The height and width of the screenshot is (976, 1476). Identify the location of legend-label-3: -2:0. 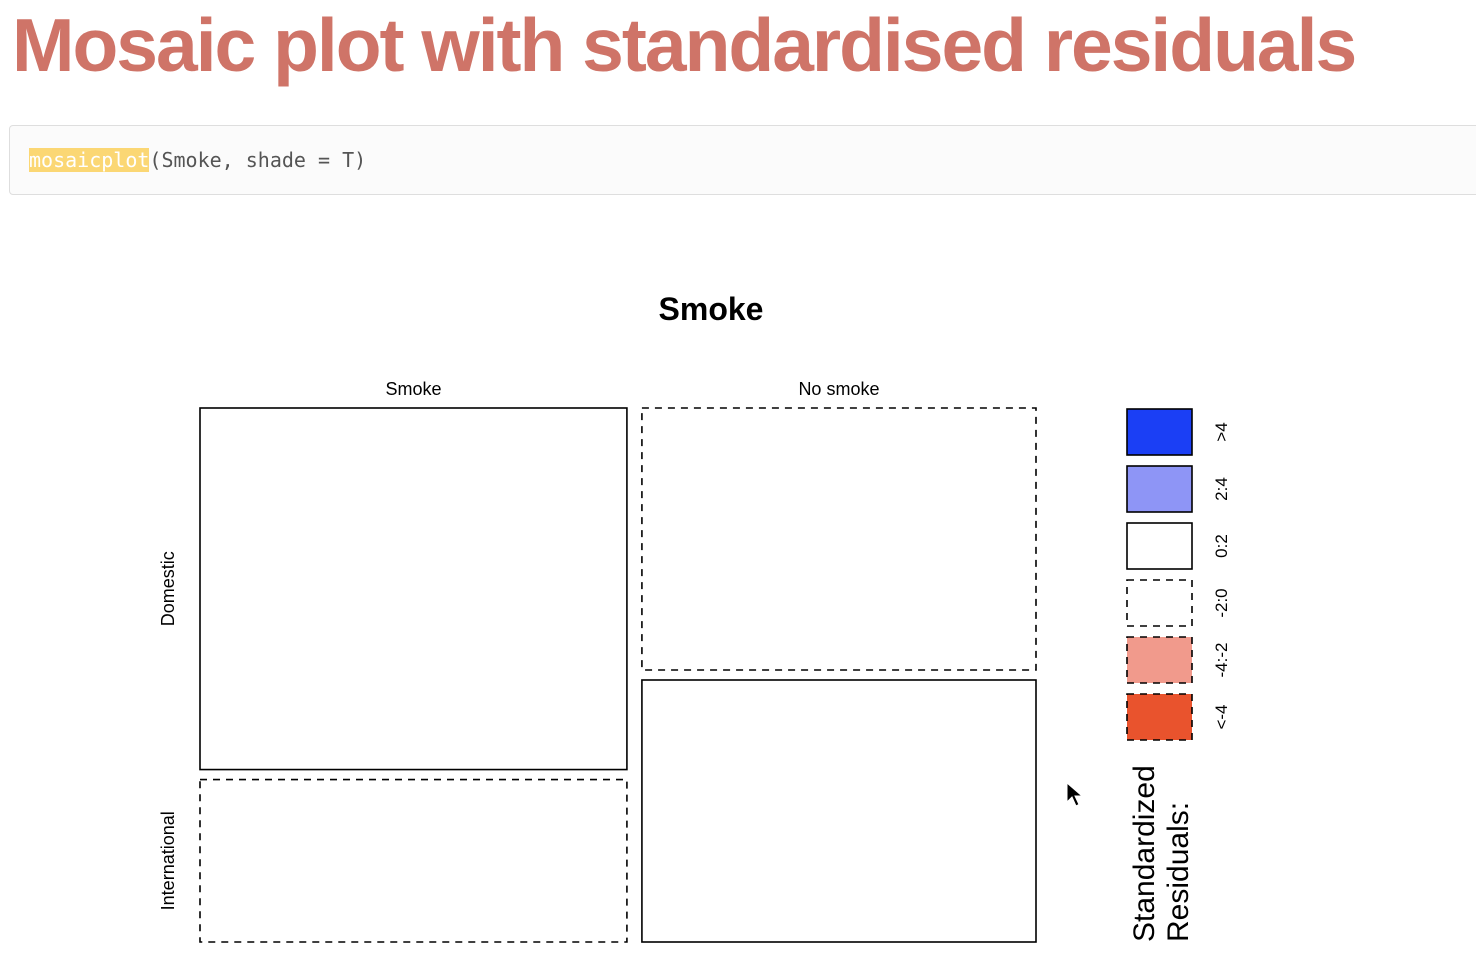
(1221, 602).